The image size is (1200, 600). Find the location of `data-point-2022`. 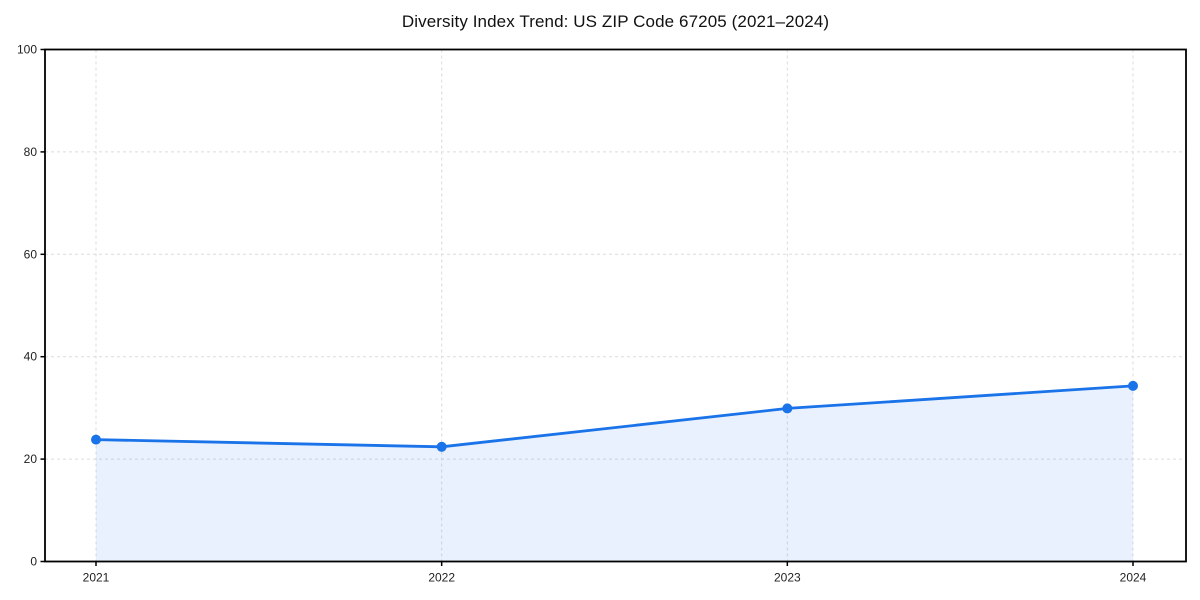

data-point-2022 is located at coordinates (441, 446).